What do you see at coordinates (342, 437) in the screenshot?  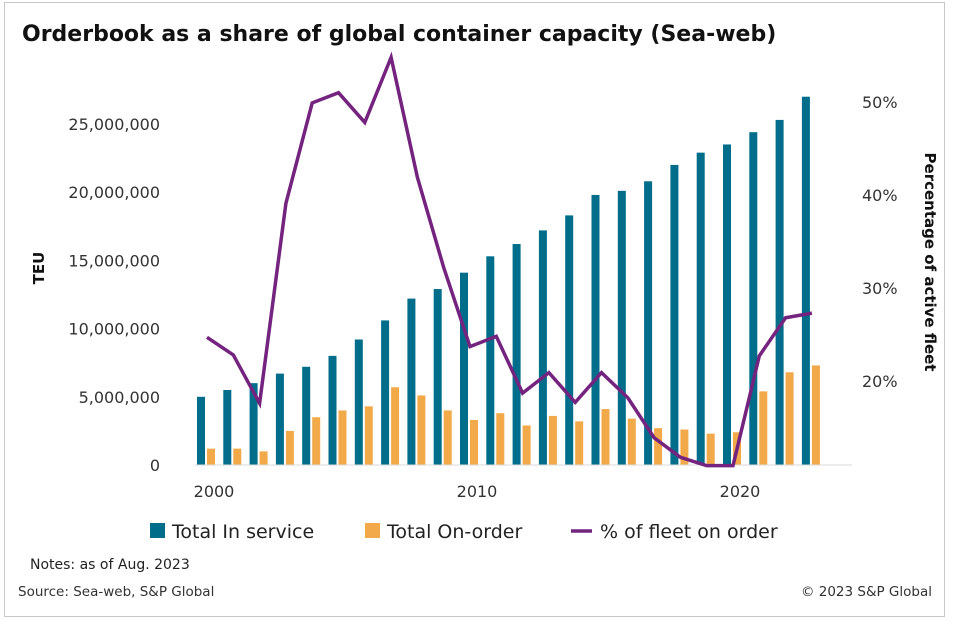 I see `bar-on-order-2005` at bounding box center [342, 437].